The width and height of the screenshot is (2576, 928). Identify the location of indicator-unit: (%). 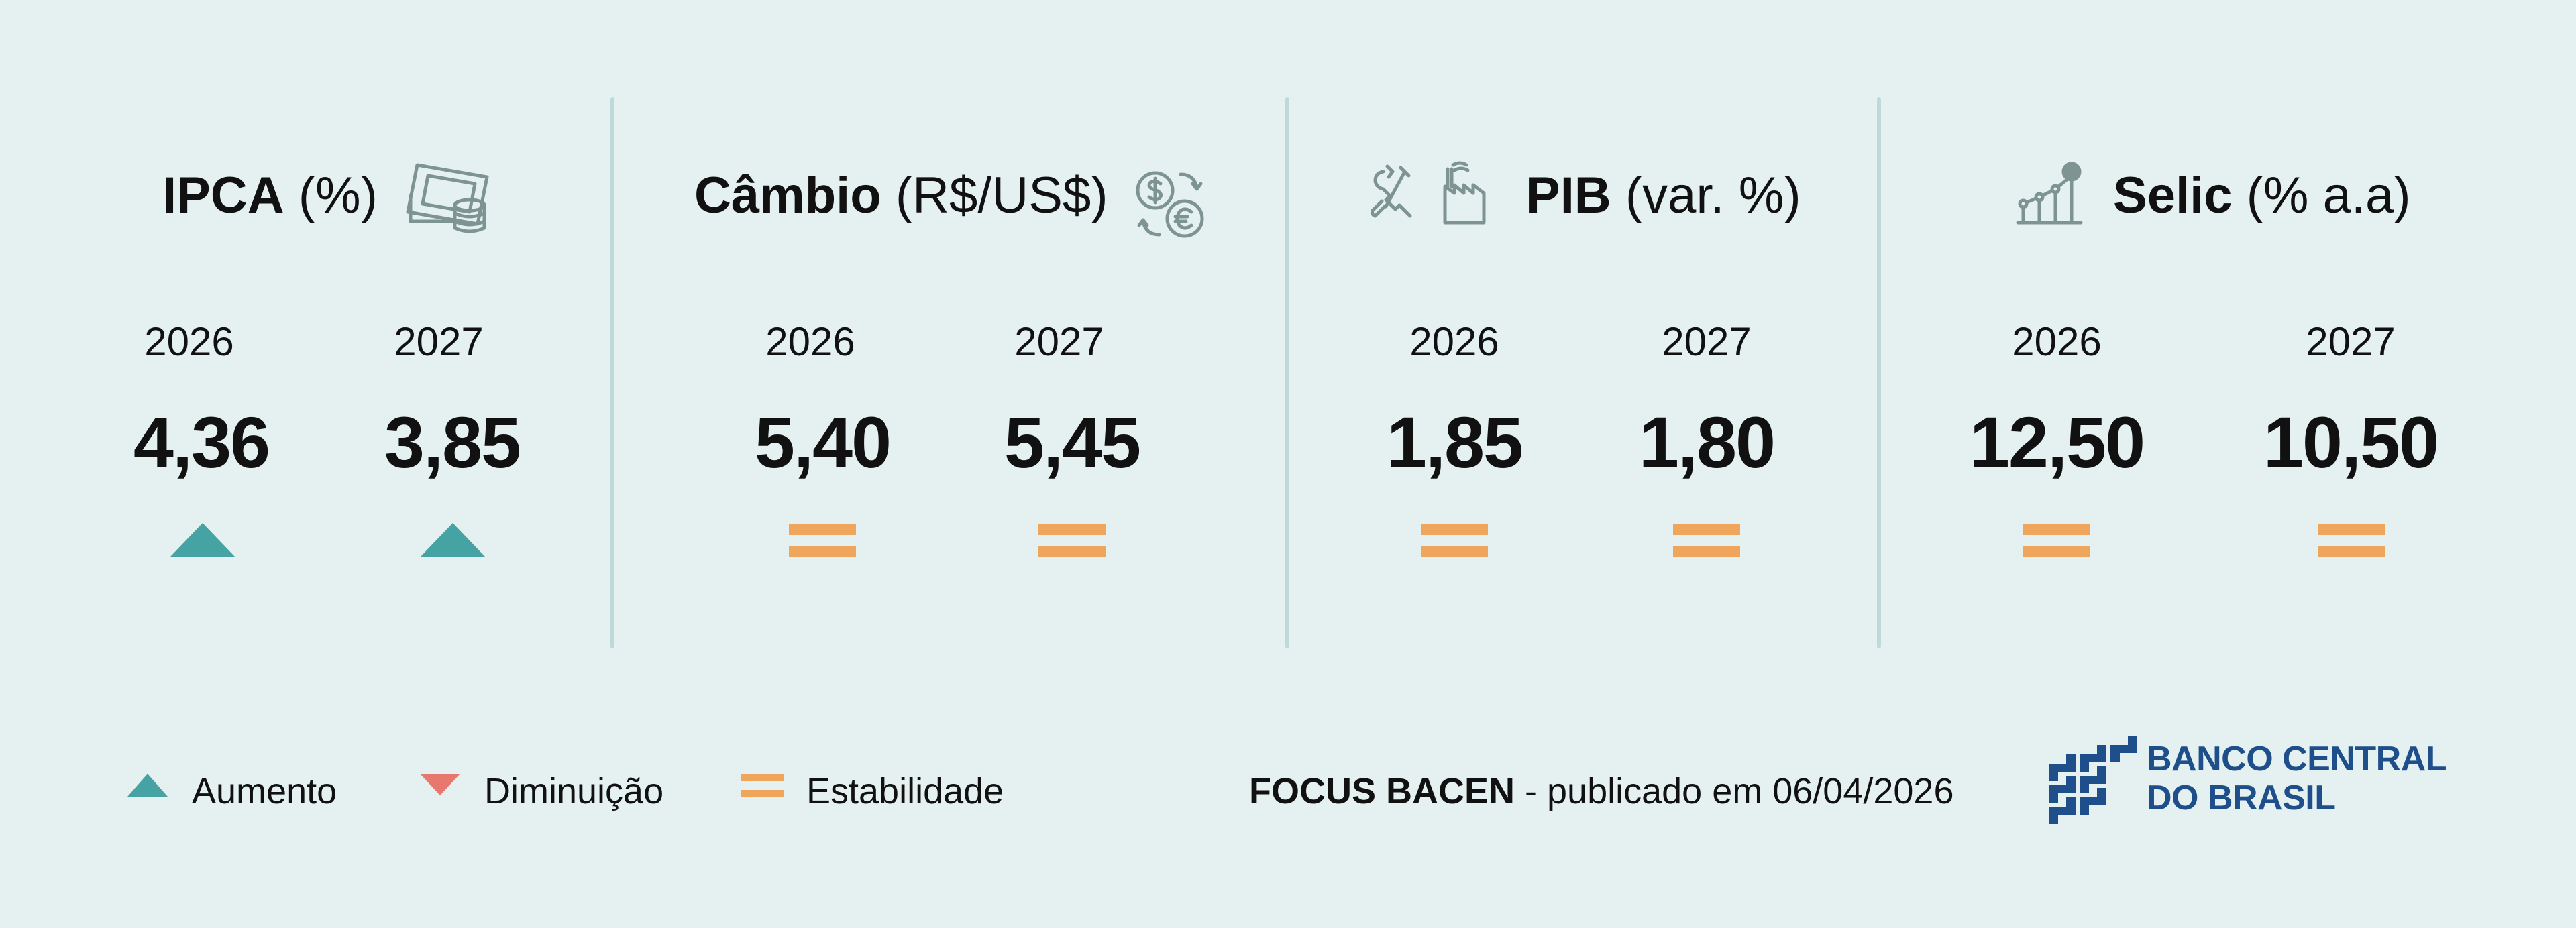
(338, 195).